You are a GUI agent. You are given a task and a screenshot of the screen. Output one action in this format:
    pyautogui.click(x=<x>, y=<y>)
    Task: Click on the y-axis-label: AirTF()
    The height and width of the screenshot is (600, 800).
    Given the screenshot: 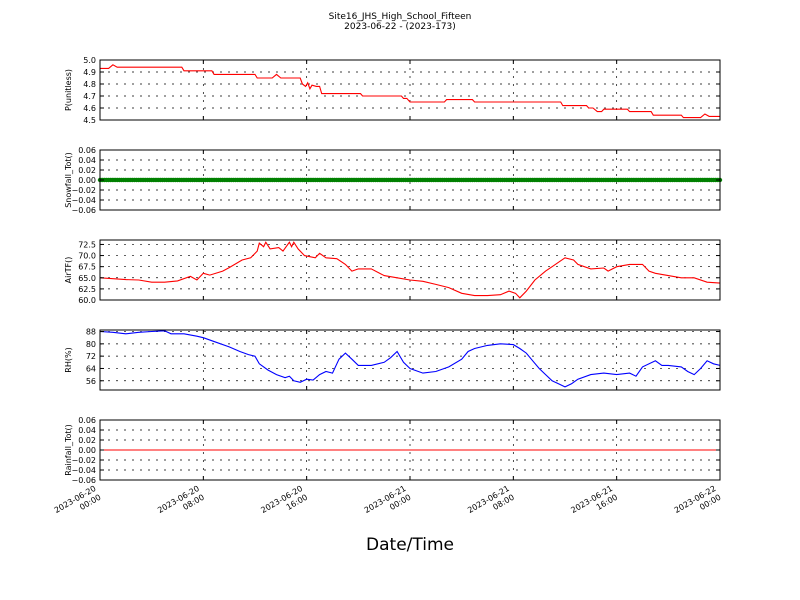 What is the action you would take?
    pyautogui.click(x=68, y=270)
    